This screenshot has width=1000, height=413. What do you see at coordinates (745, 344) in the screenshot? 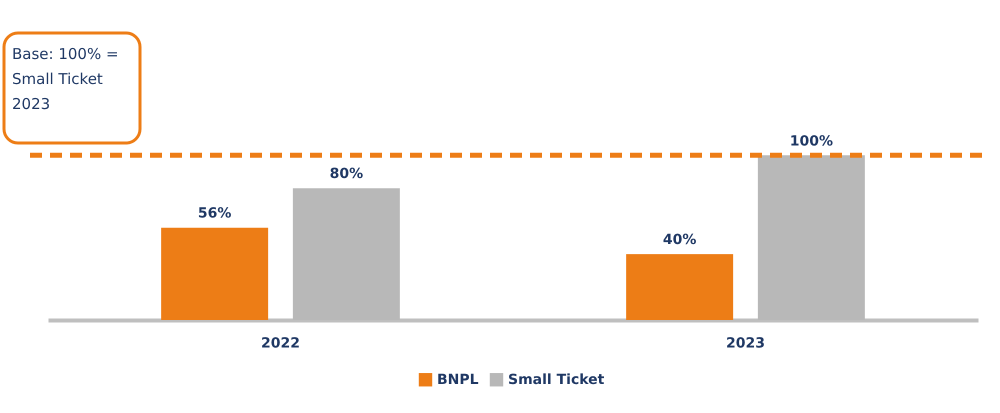
I see `x-tick-label: 2023` at bounding box center [745, 344].